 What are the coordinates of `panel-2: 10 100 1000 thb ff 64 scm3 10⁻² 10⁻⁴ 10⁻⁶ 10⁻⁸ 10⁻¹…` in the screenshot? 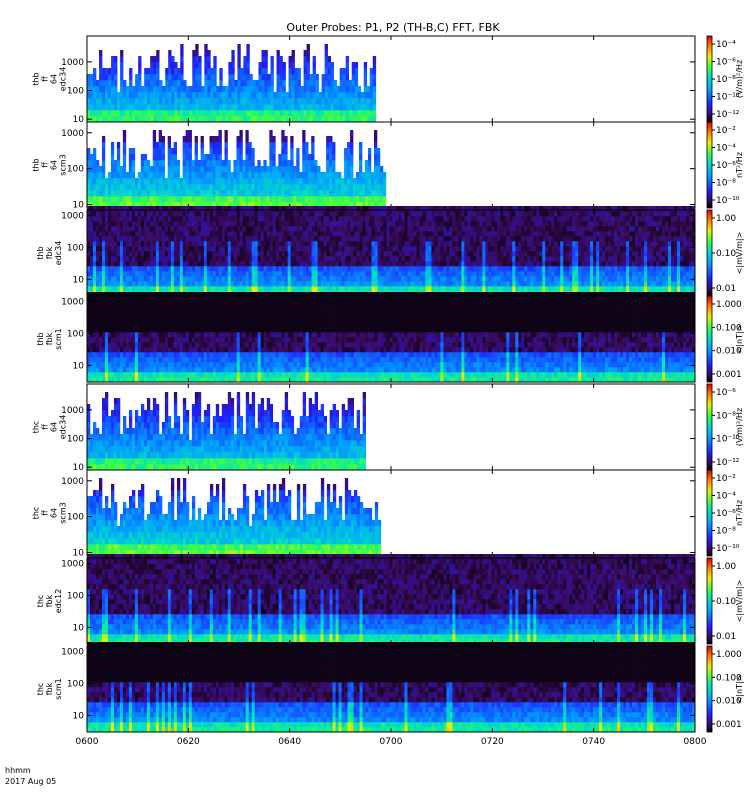 It's located at (388, 166).